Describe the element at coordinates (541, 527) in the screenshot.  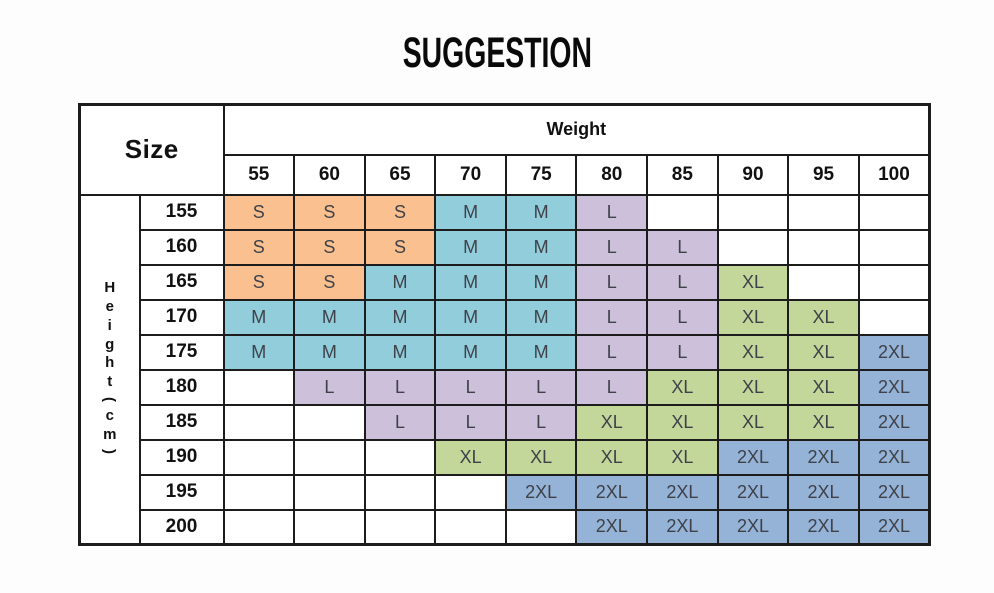
I see `cell-200-75-empty` at that location.